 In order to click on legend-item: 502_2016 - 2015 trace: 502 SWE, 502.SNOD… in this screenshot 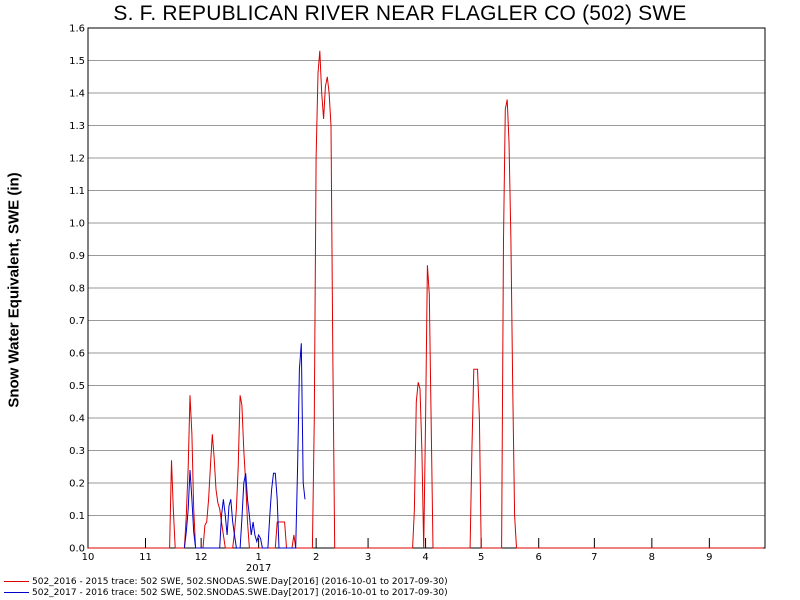, I will do `click(226, 581)`.